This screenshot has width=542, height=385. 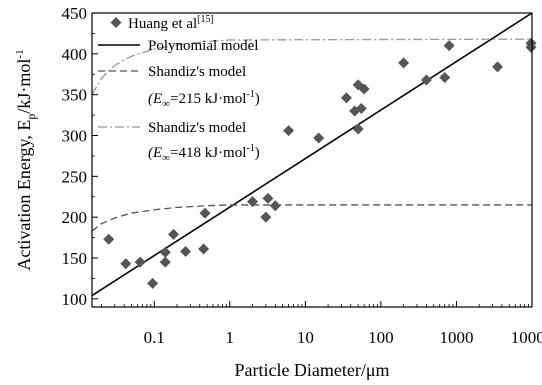 What do you see at coordinates (203, 46) in the screenshot?
I see `legend-label-poly: Polynomial model` at bounding box center [203, 46].